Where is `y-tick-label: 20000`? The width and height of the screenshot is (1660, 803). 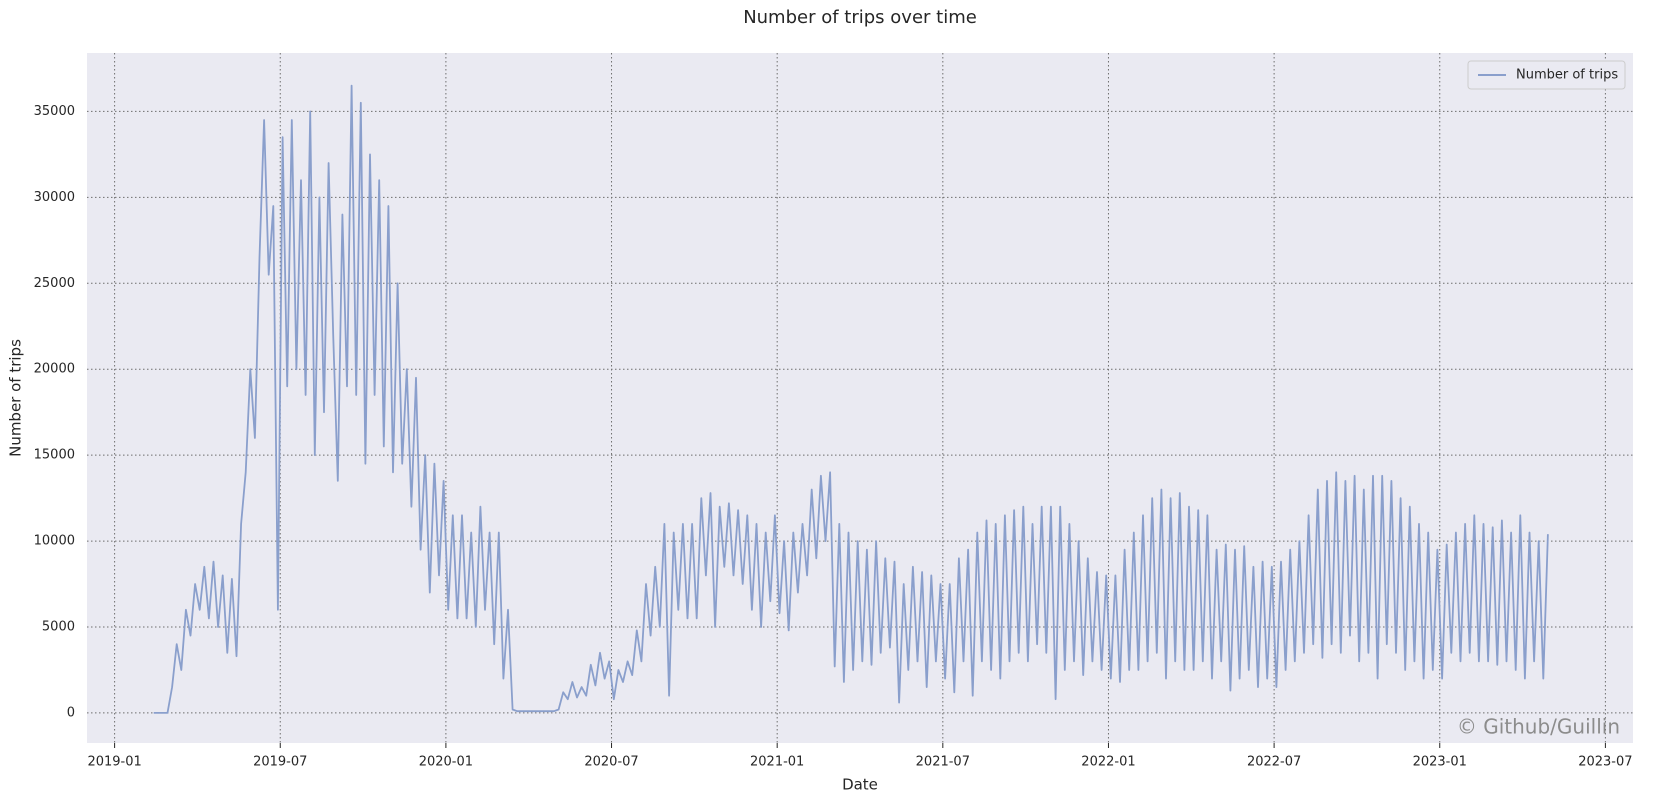
y-tick-label: 20000 is located at coordinates (54, 369).